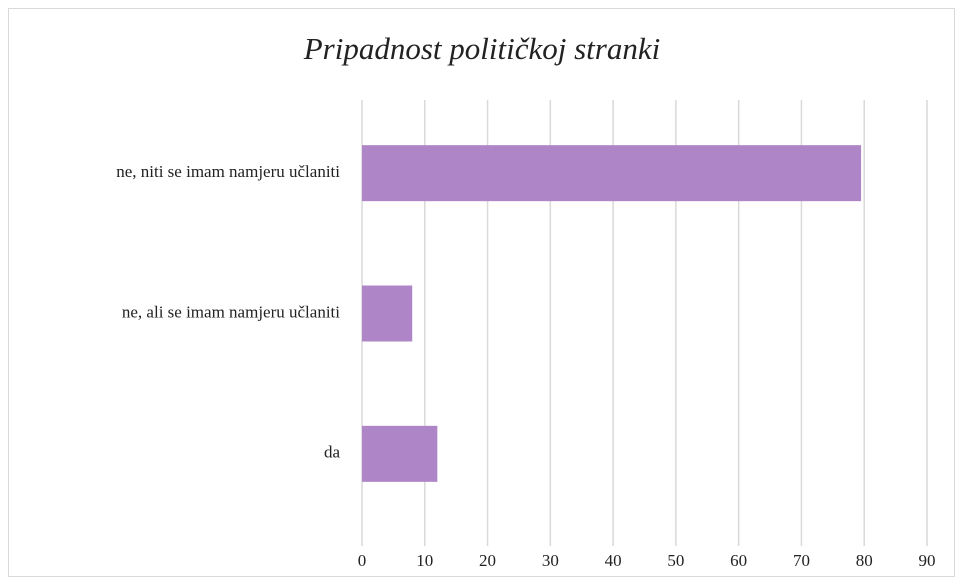 The height and width of the screenshot is (578, 957). I want to click on x-tick-label: 90, so click(927, 560).